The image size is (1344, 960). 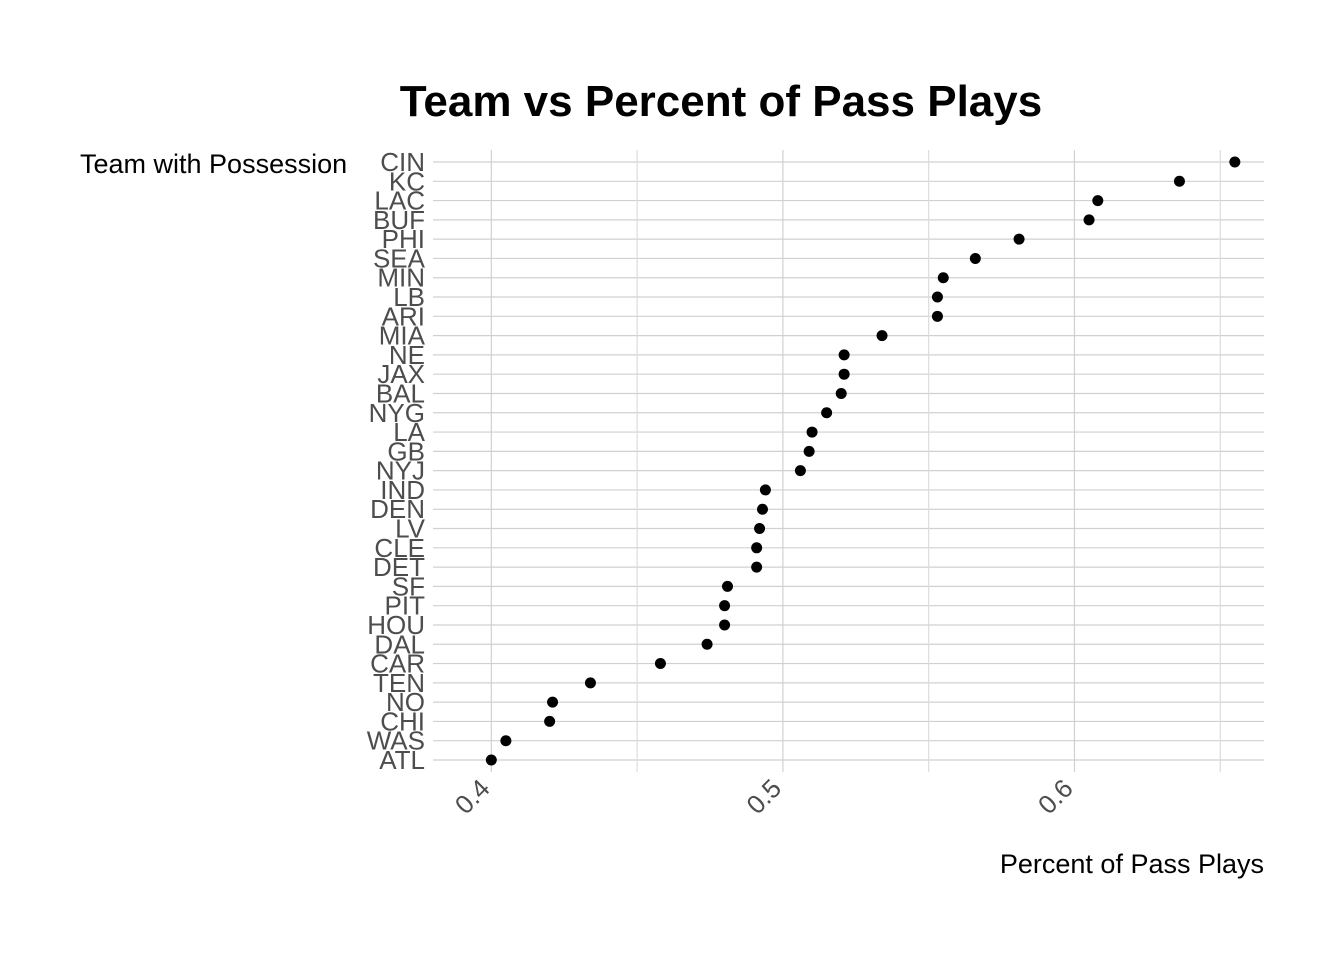 What do you see at coordinates (553, 702) in the screenshot?
I see `data-point-no` at bounding box center [553, 702].